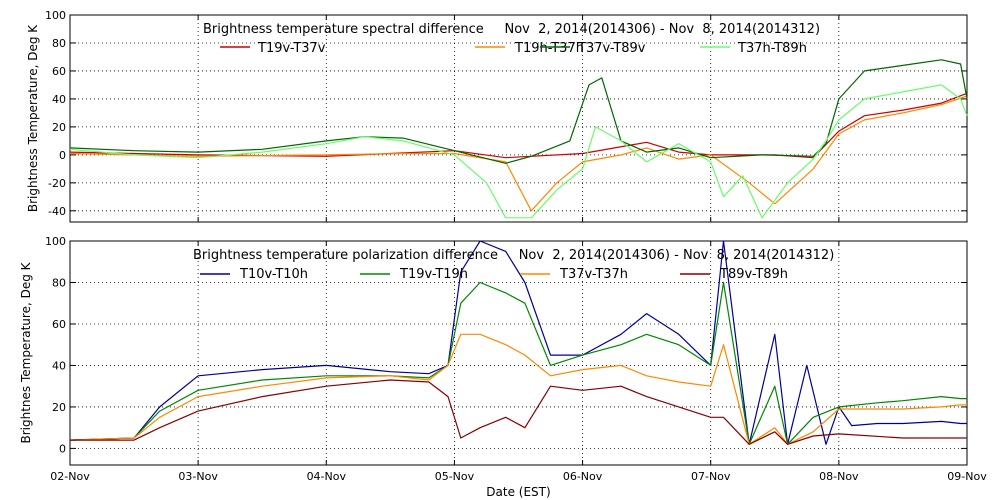  I want to click on x-tick-label: 08-Nov, so click(839, 476).